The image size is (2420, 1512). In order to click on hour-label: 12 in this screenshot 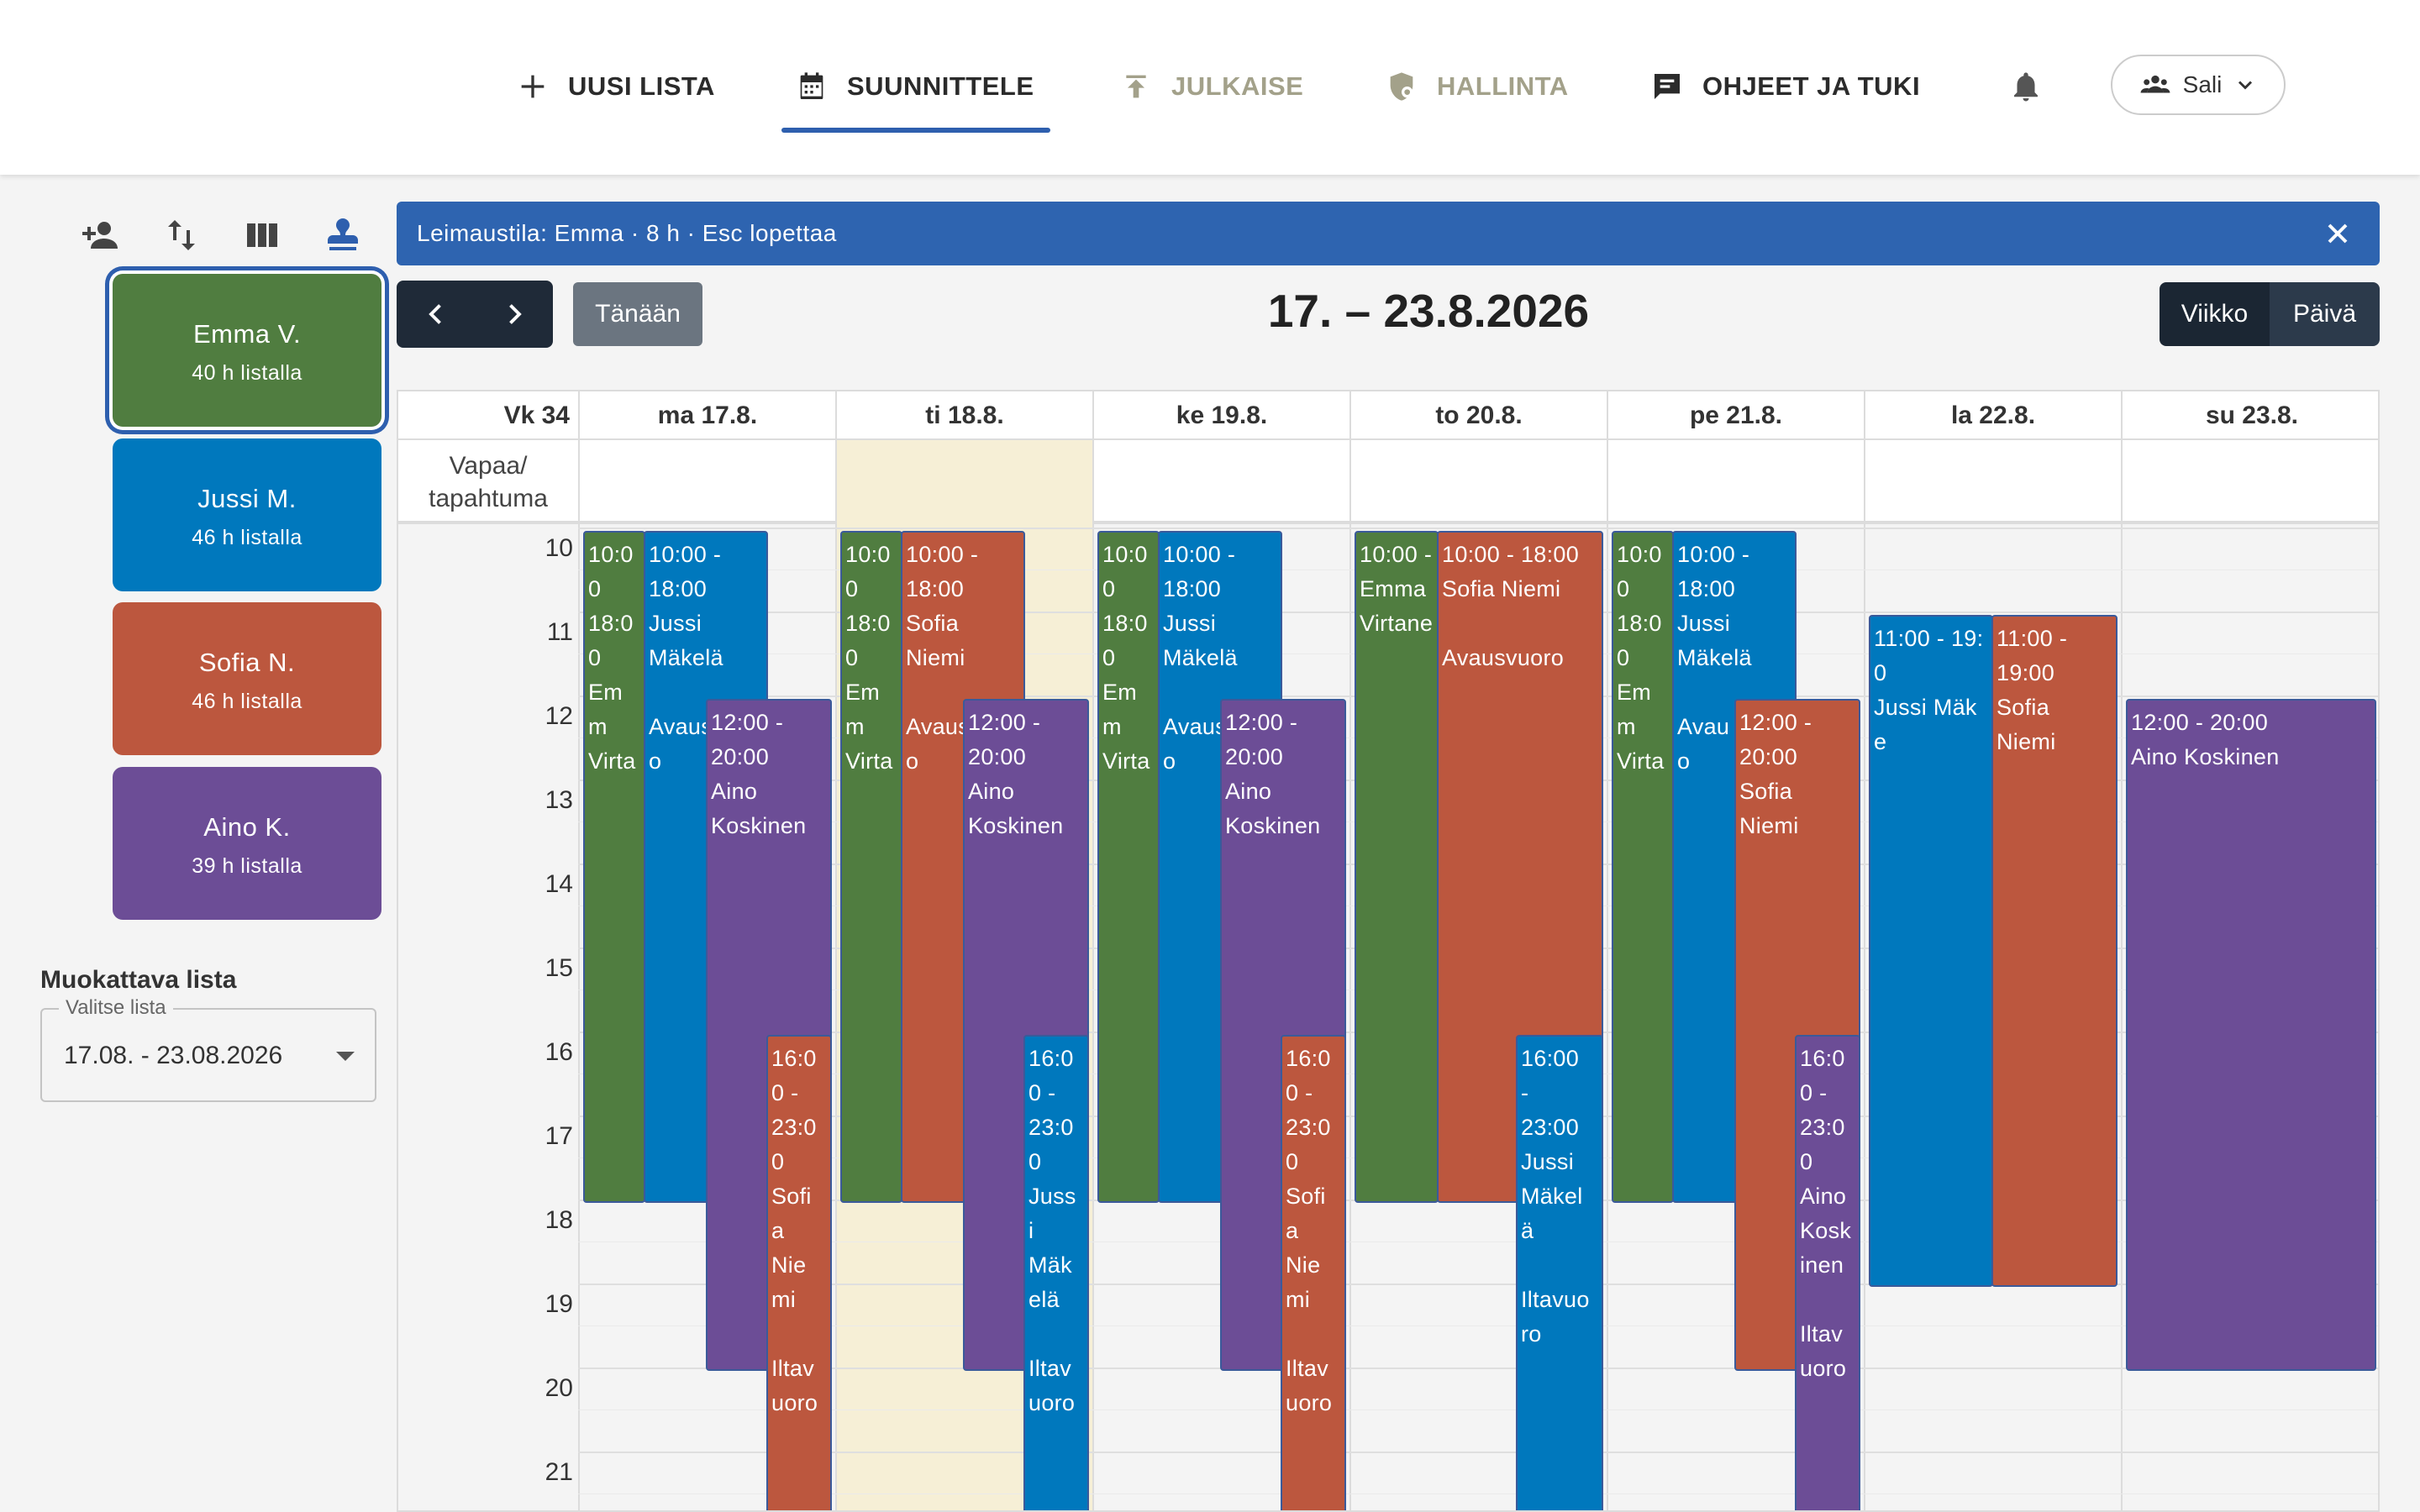, I will do `click(558, 716)`.